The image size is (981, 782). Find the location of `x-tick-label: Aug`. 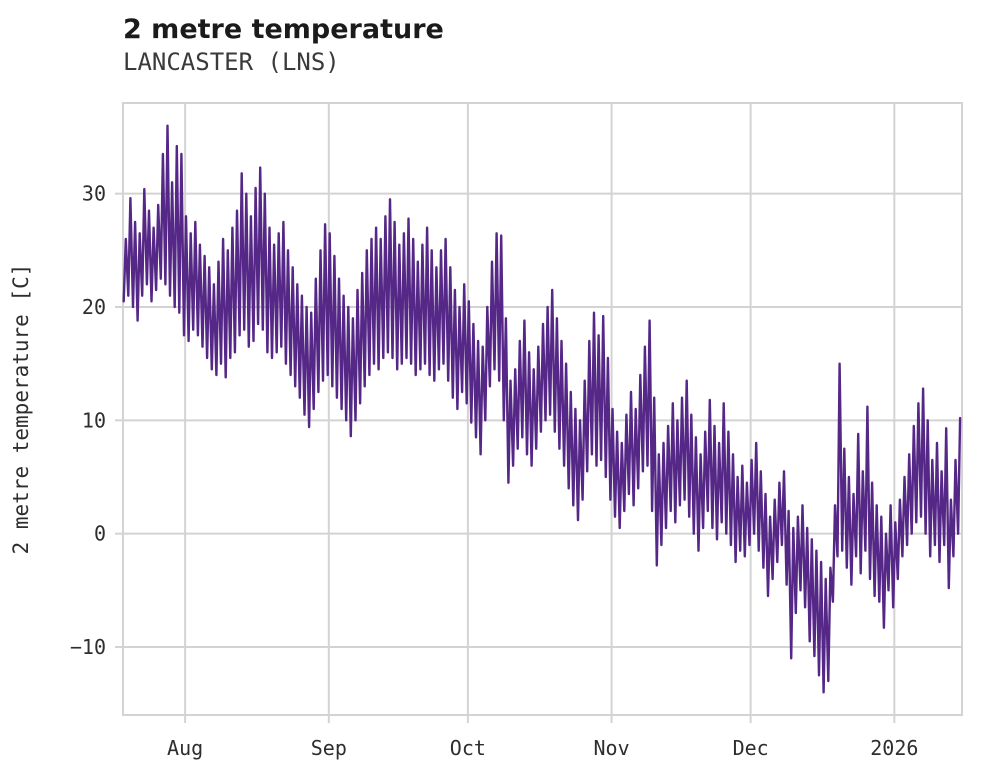

x-tick-label: Aug is located at coordinates (185, 748).